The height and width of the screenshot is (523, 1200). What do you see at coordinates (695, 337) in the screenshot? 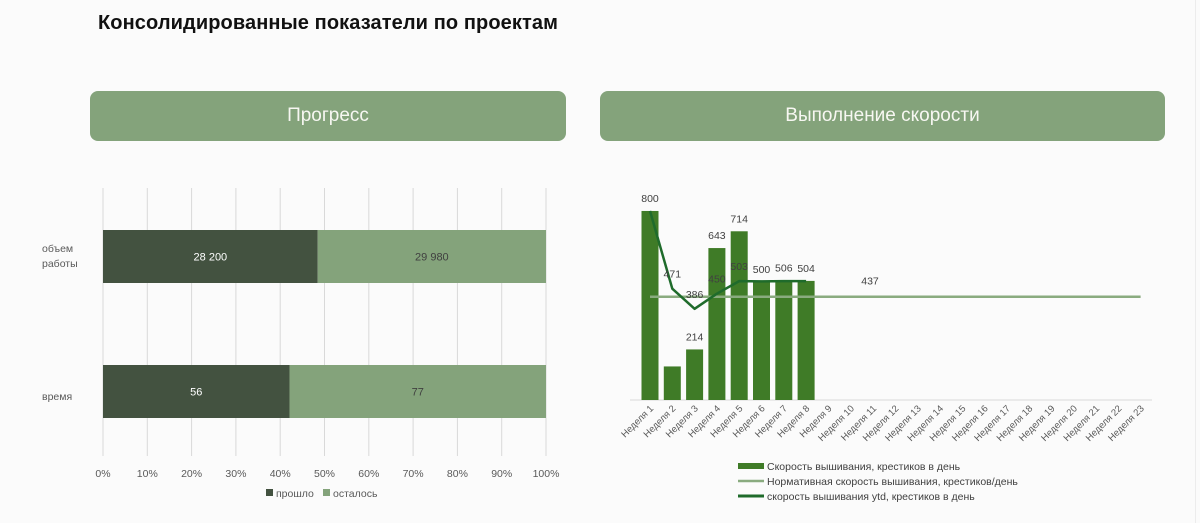
I see `bar-data-label: 214` at bounding box center [695, 337].